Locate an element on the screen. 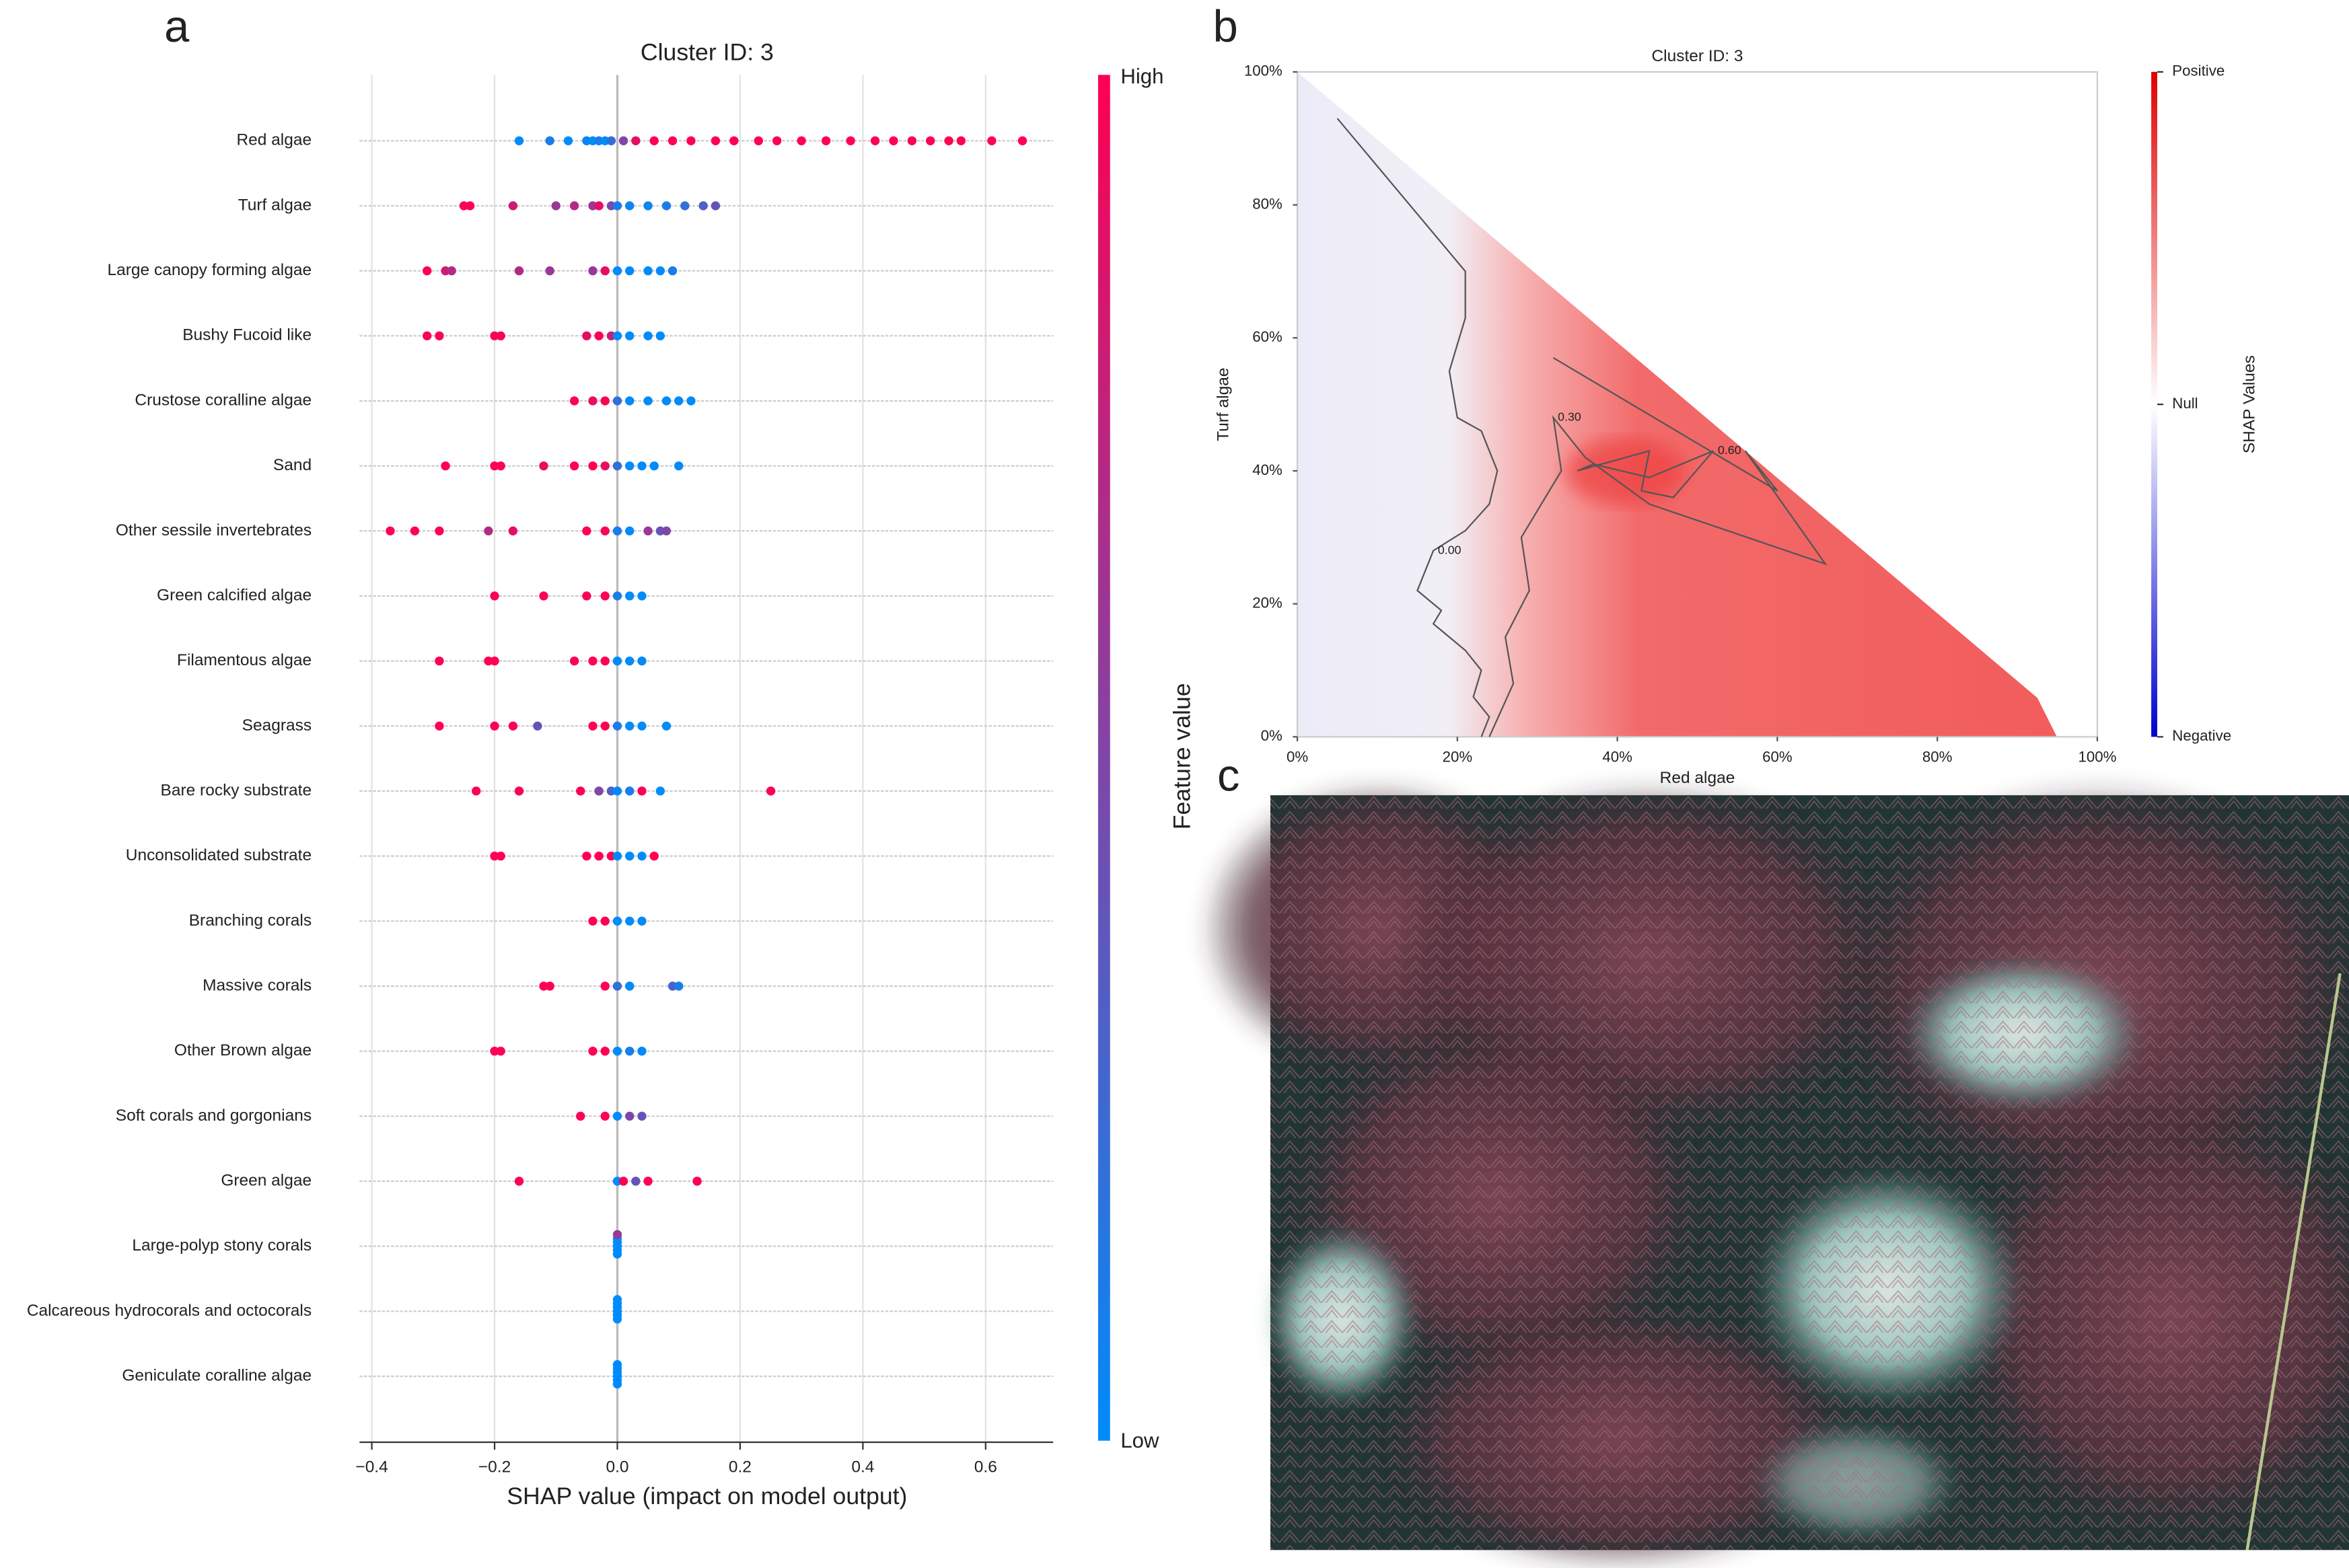  panel-label: b is located at coordinates (1225, 27).